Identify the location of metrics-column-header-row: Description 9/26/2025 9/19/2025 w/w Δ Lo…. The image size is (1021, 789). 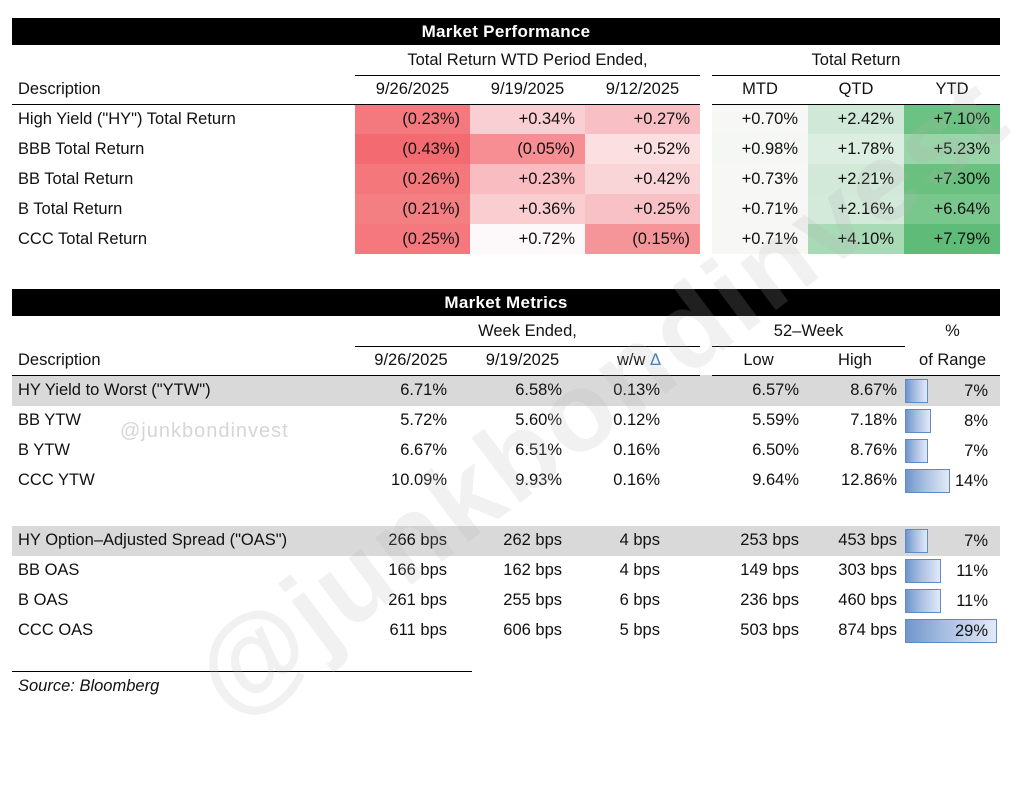
(506, 361).